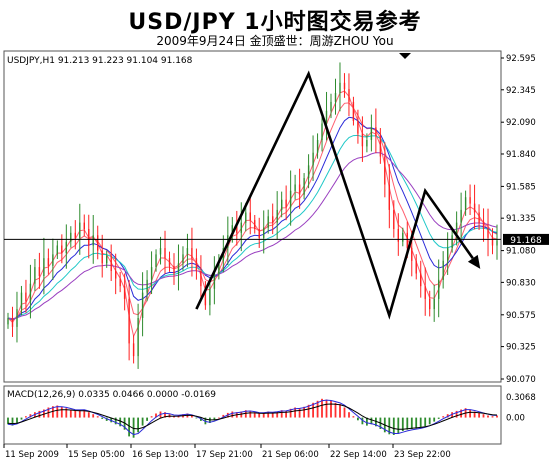  I want to click on page-subtitle: 2009年9月24日 金顶盛世：周游ZHOU You, so click(275, 41).